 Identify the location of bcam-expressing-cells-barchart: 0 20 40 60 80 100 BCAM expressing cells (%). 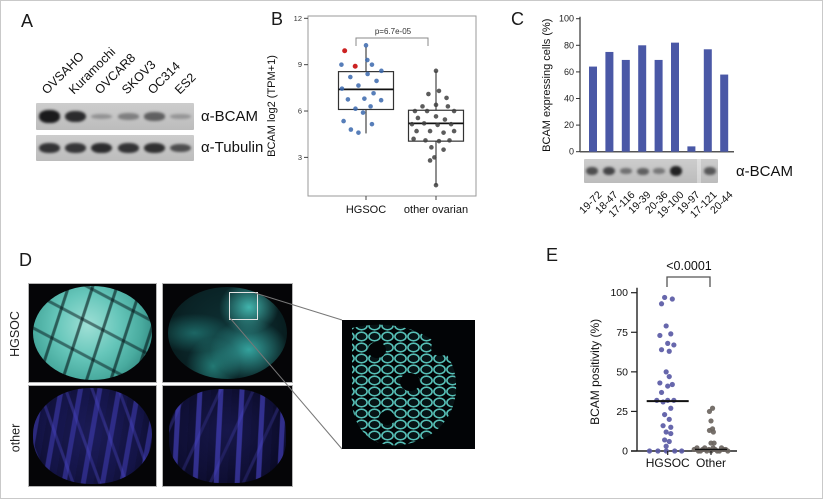
(637, 85).